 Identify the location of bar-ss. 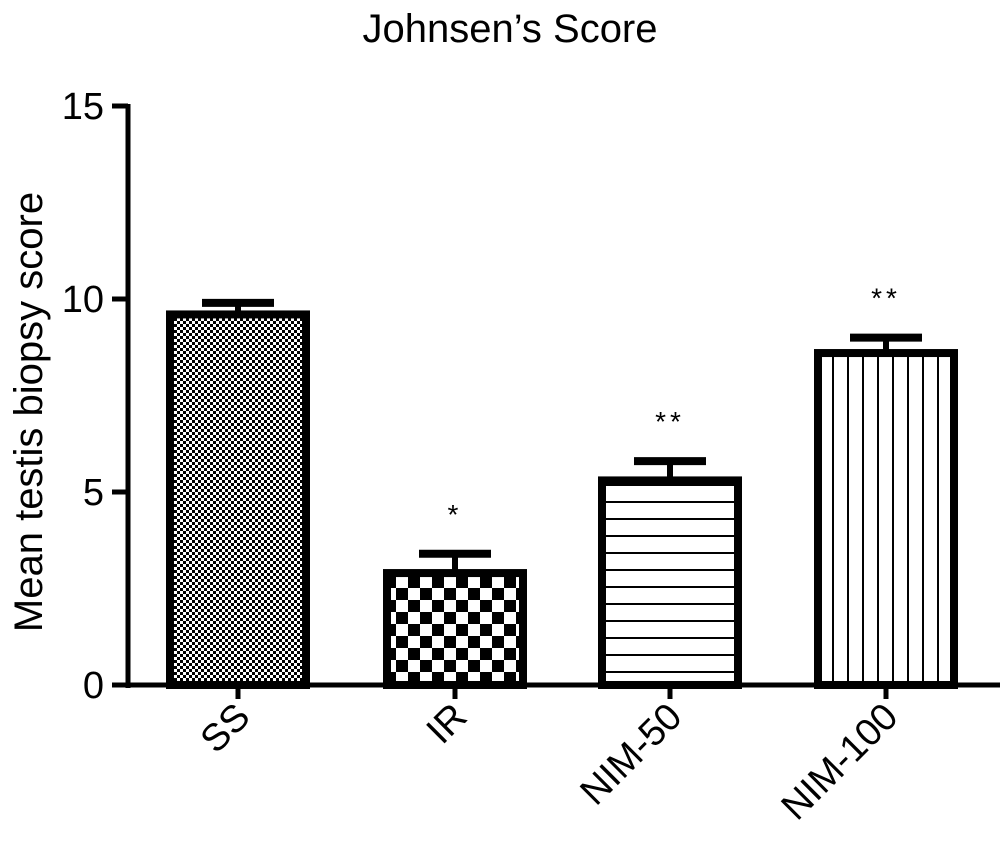
(238, 499).